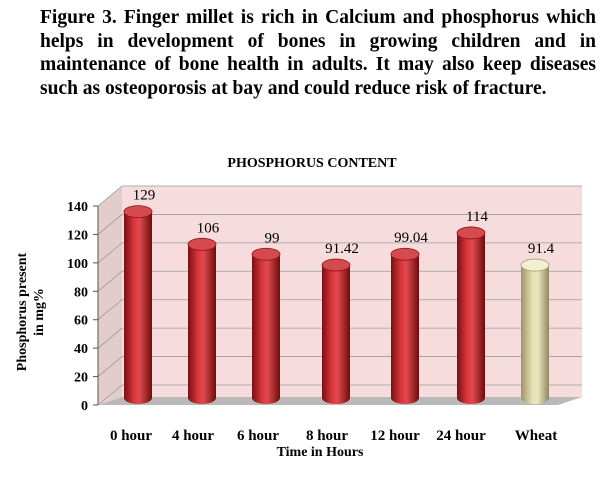  I want to click on data-label: 91.4, so click(541, 249).